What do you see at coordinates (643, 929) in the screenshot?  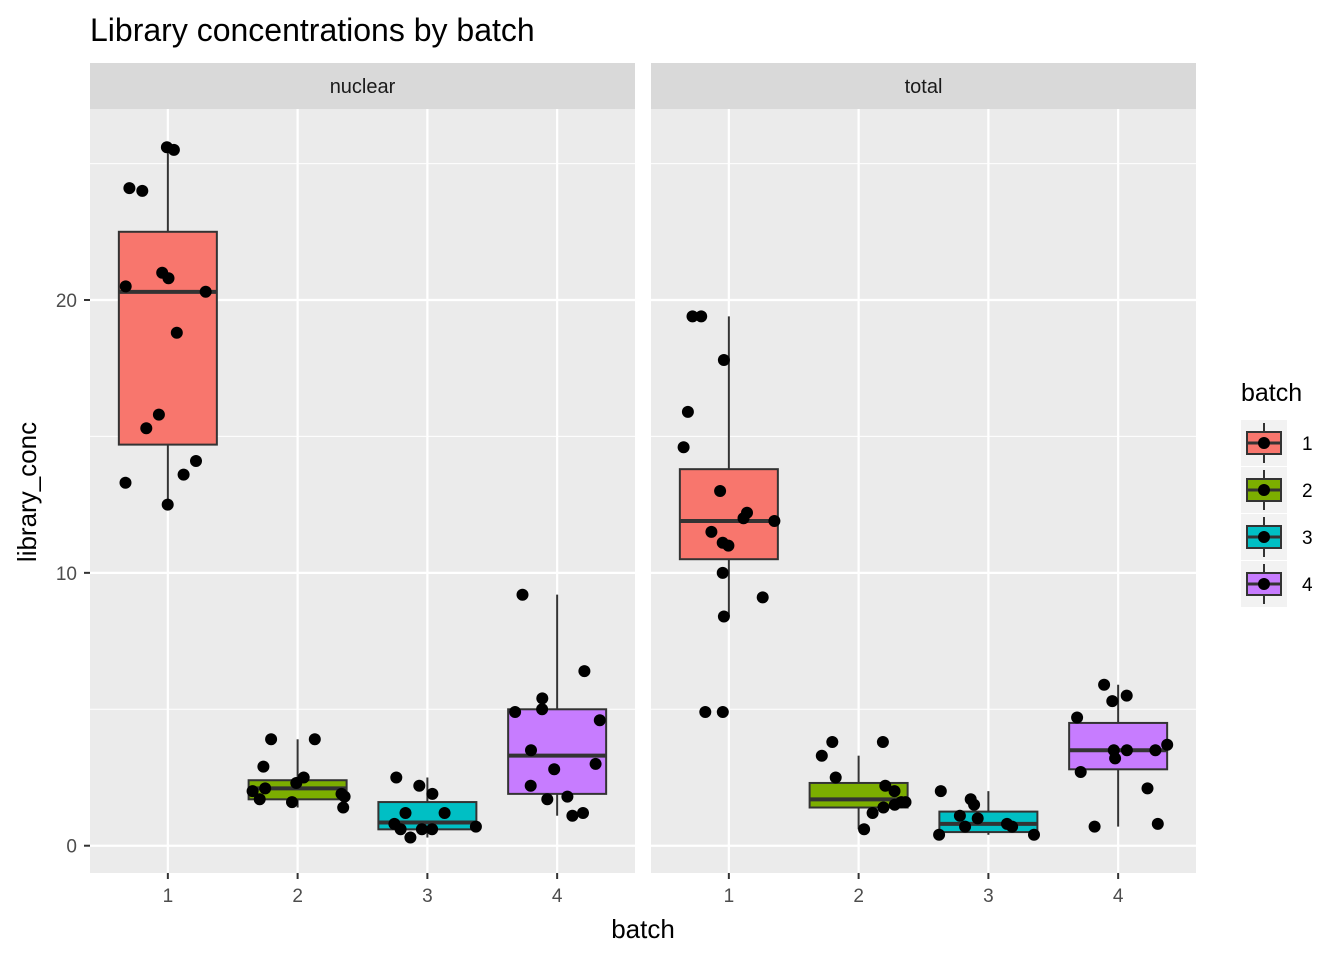 I see `x-axis-title: batch` at bounding box center [643, 929].